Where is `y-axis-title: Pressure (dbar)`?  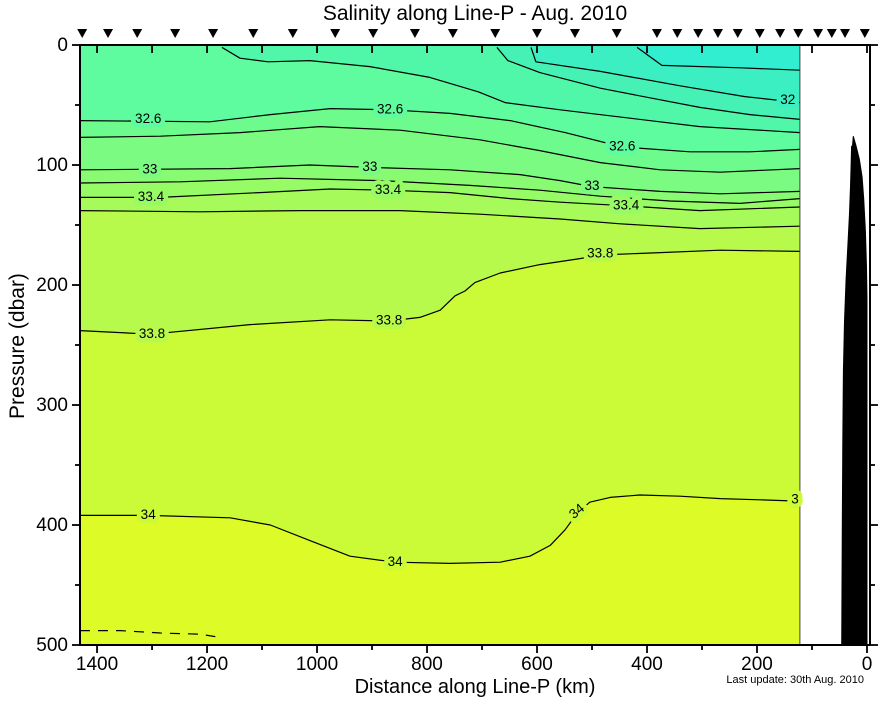
y-axis-title: Pressure (dbar) is located at coordinates (17, 346).